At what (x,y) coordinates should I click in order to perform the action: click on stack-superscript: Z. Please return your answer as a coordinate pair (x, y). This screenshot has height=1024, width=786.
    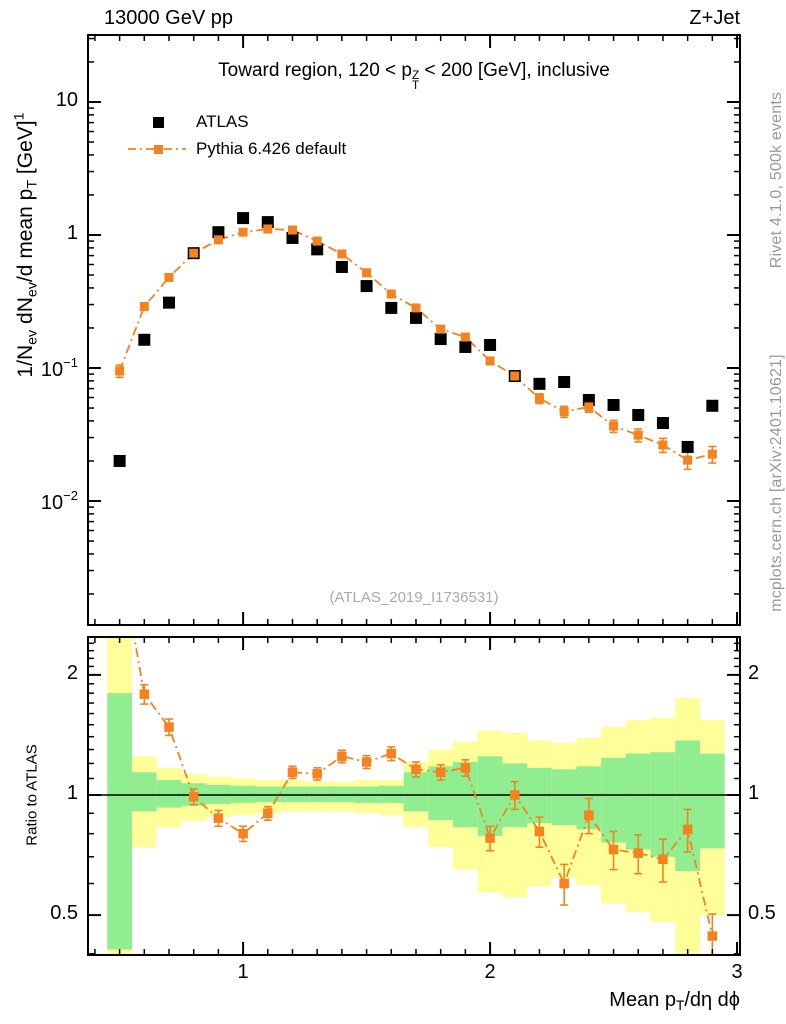
    Looking at the image, I should click on (416, 75).